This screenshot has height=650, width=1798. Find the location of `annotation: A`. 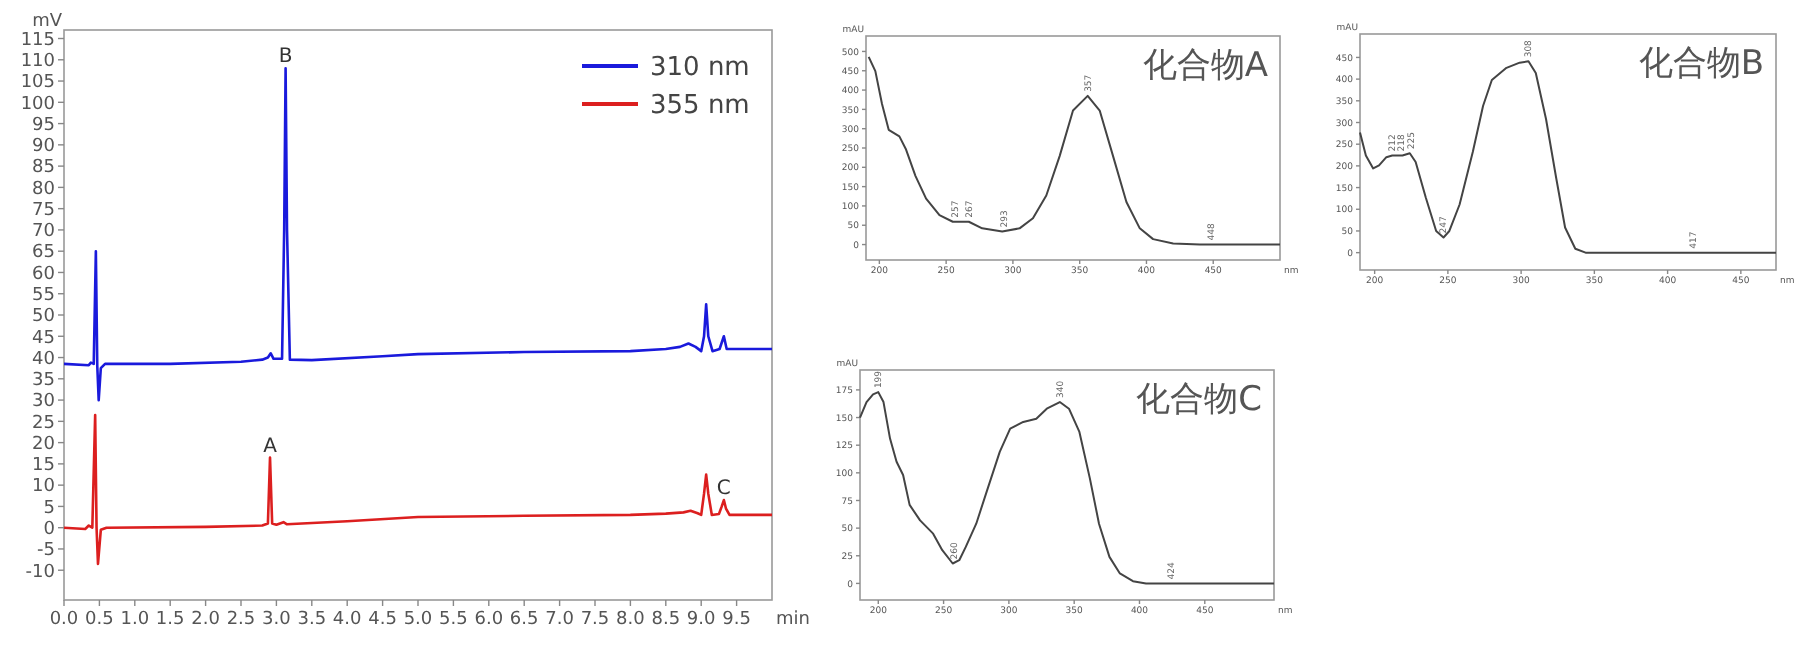

annotation: A is located at coordinates (270, 446).